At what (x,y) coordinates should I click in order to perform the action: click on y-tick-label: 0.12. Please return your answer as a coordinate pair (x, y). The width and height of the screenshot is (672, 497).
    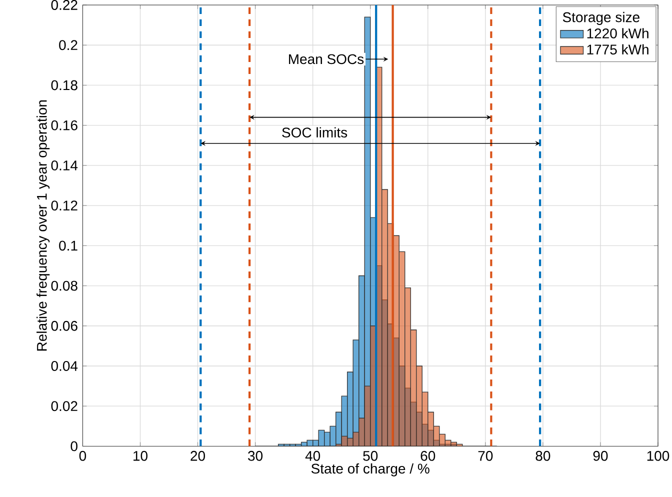
    Looking at the image, I should click on (64, 205).